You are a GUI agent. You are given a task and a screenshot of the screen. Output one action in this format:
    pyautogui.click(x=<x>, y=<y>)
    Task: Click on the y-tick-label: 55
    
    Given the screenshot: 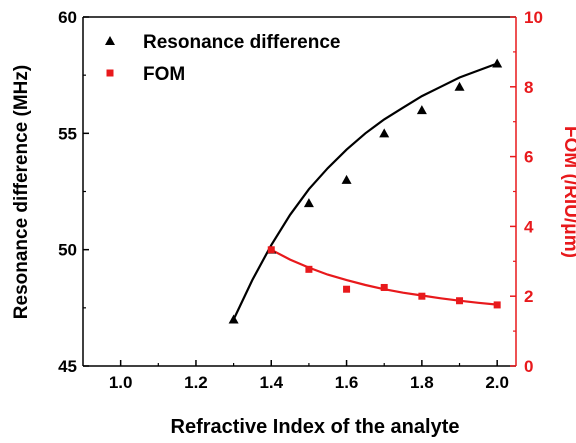 What is the action you would take?
    pyautogui.click(x=67, y=133)
    